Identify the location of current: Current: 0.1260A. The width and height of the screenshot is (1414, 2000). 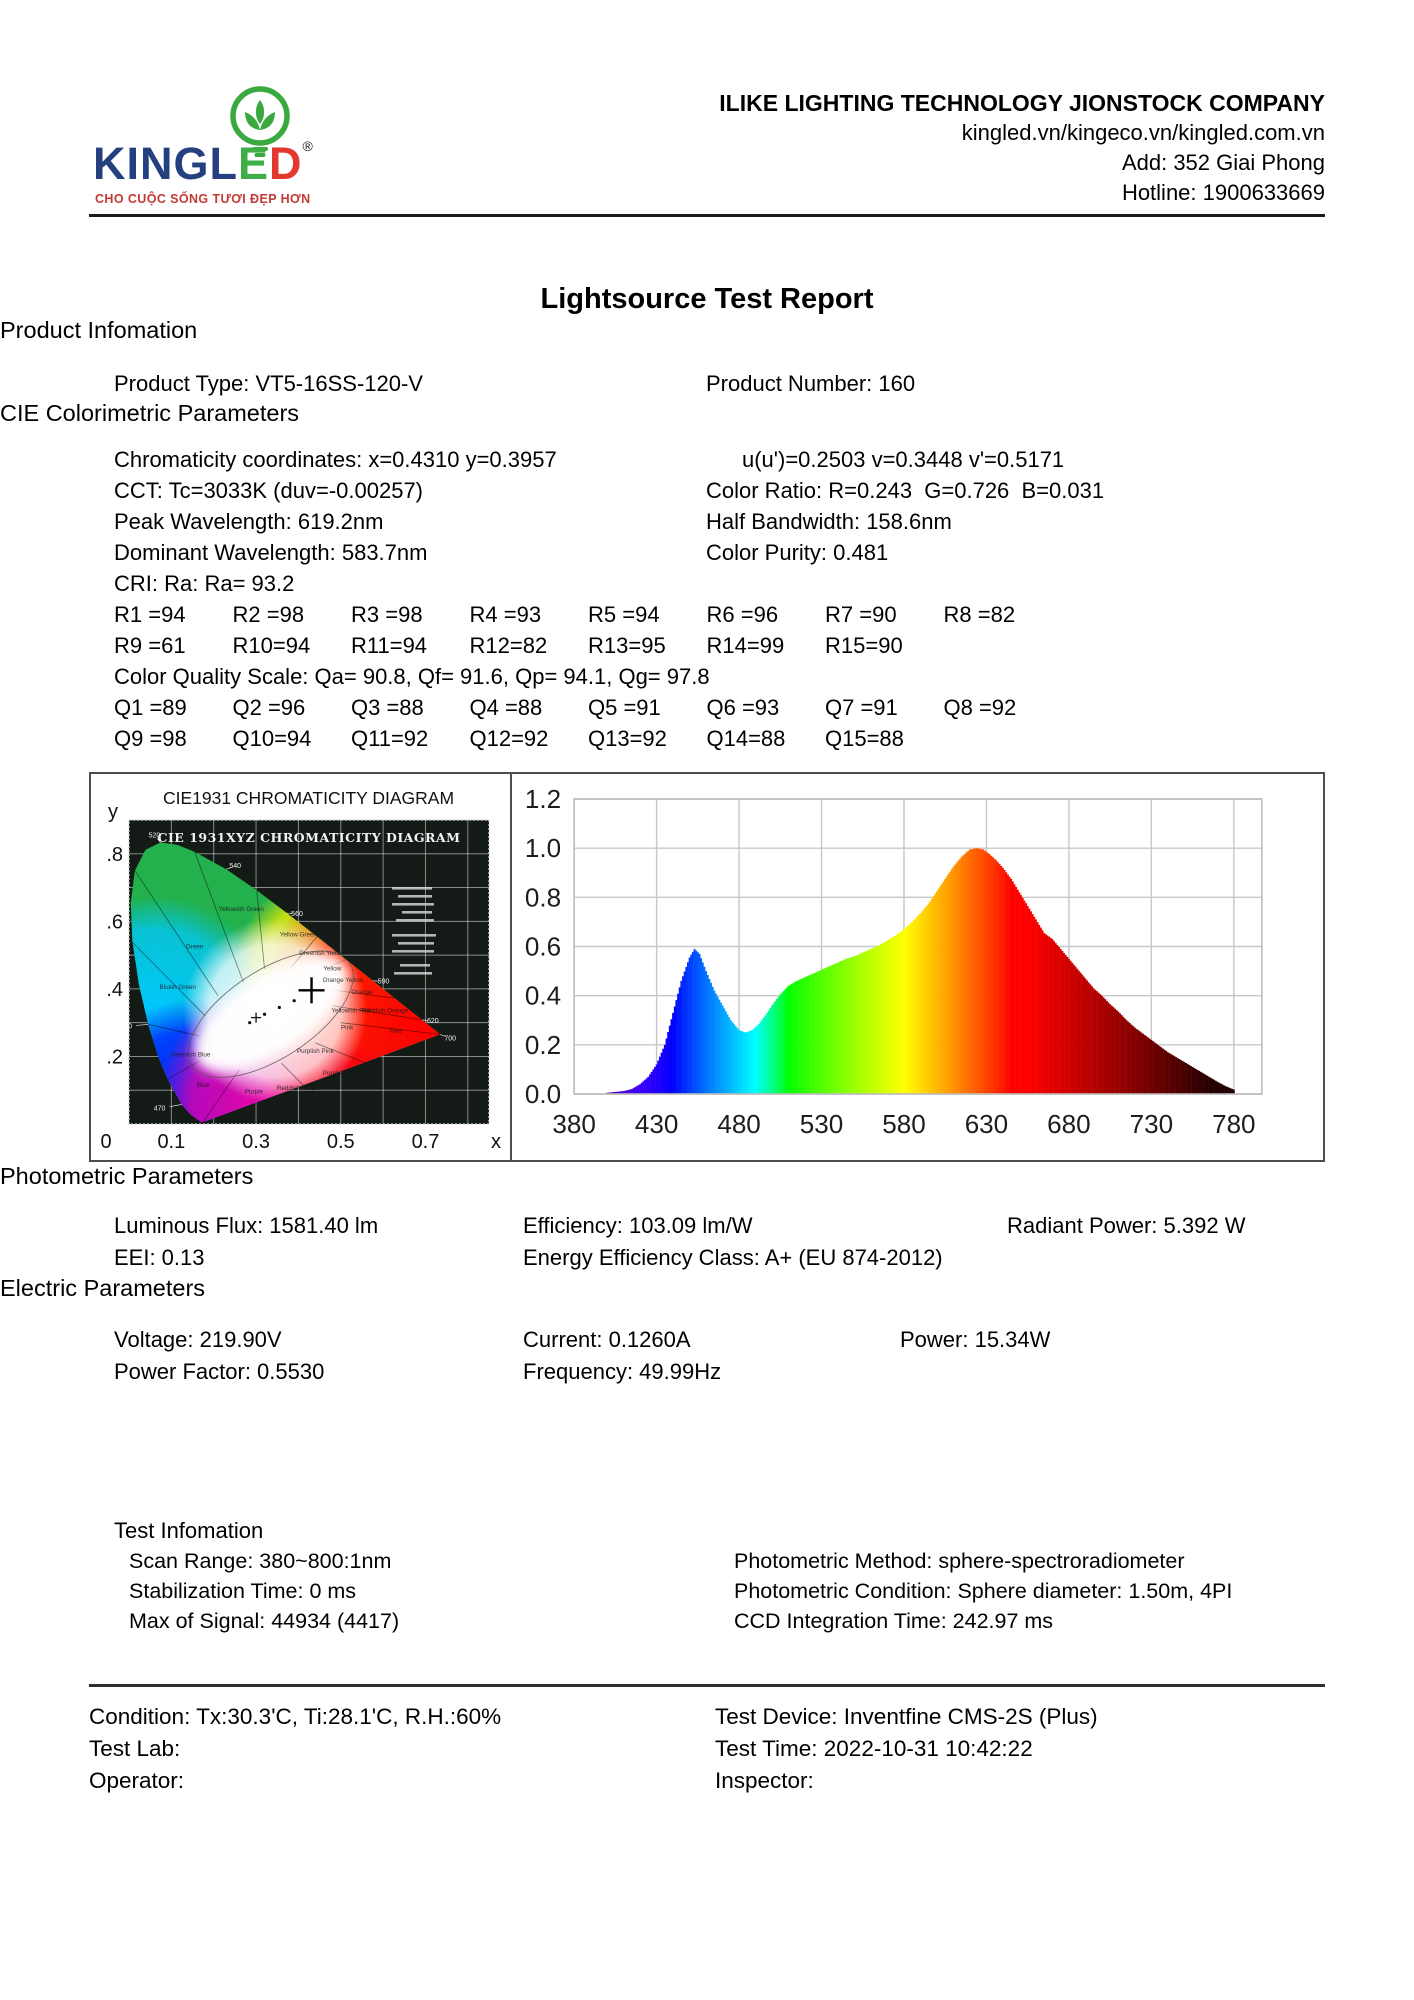
(607, 1339).